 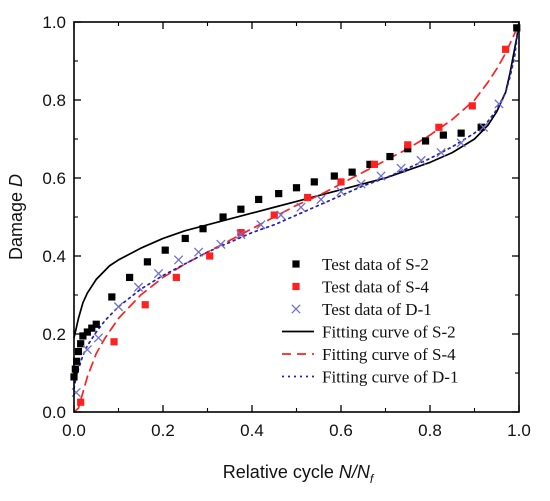 What do you see at coordinates (281, 472) in the screenshot?
I see `x-axis-label-text: Relative cycle` at bounding box center [281, 472].